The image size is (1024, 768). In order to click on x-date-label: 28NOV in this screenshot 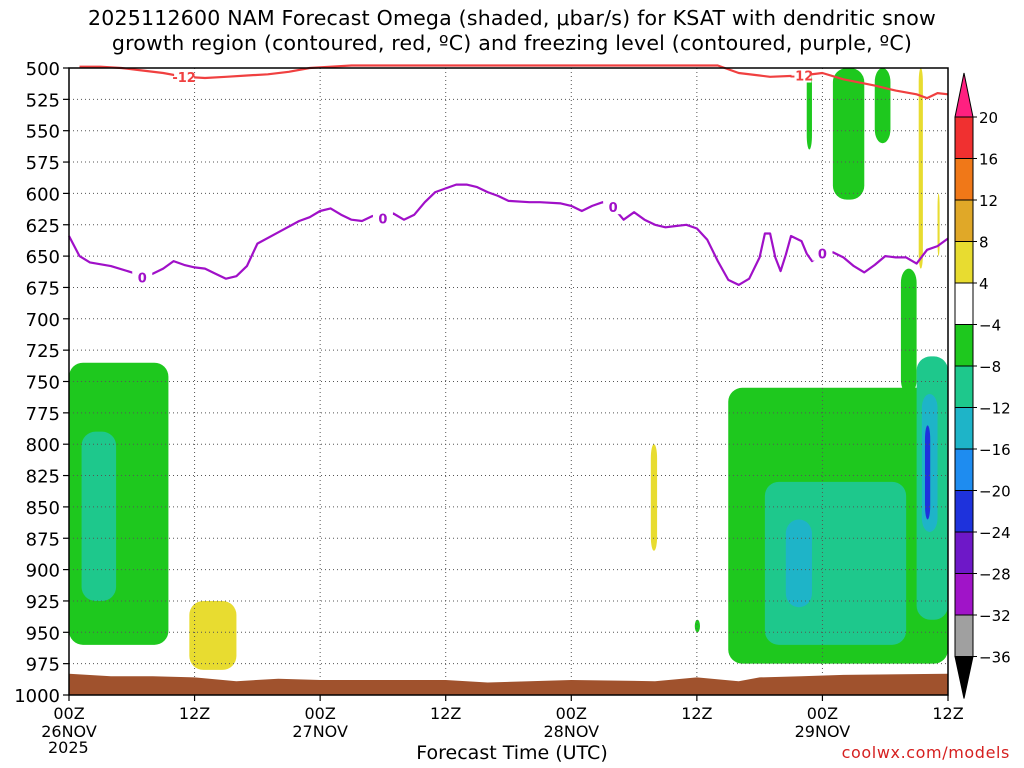, I will do `click(571, 731)`.